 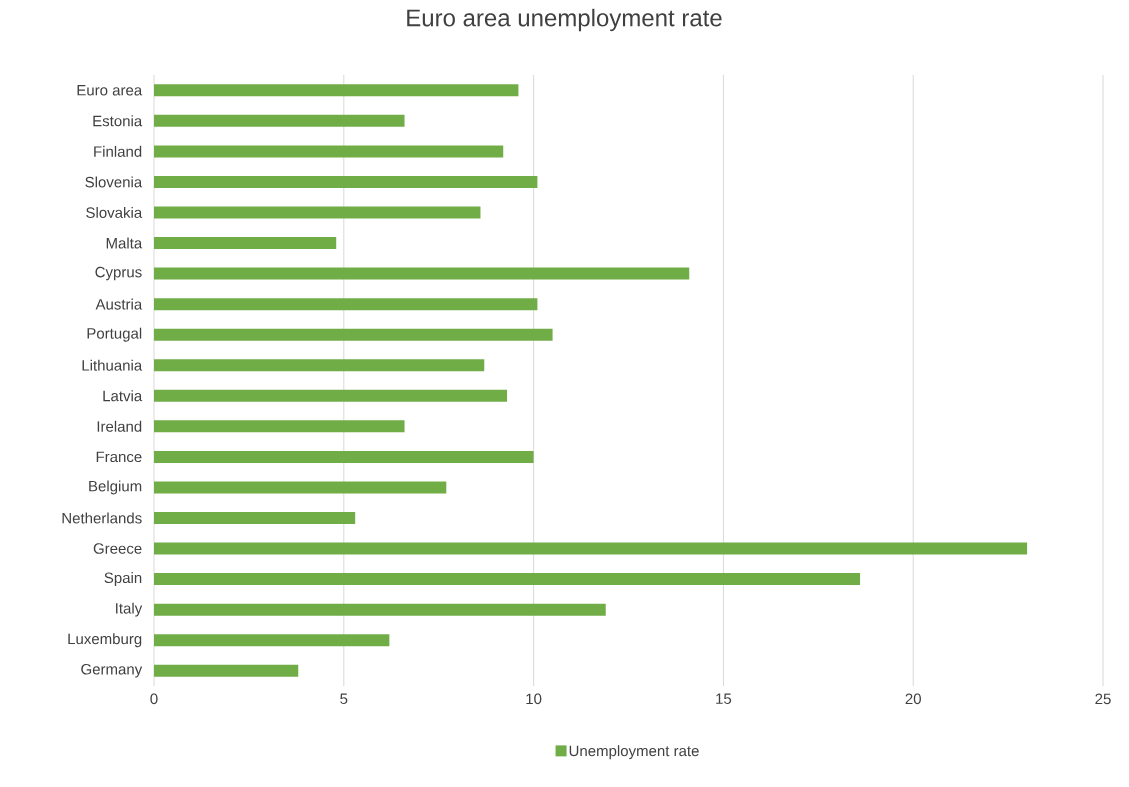 What do you see at coordinates (913, 699) in the screenshot?
I see `x-tick-label: 20` at bounding box center [913, 699].